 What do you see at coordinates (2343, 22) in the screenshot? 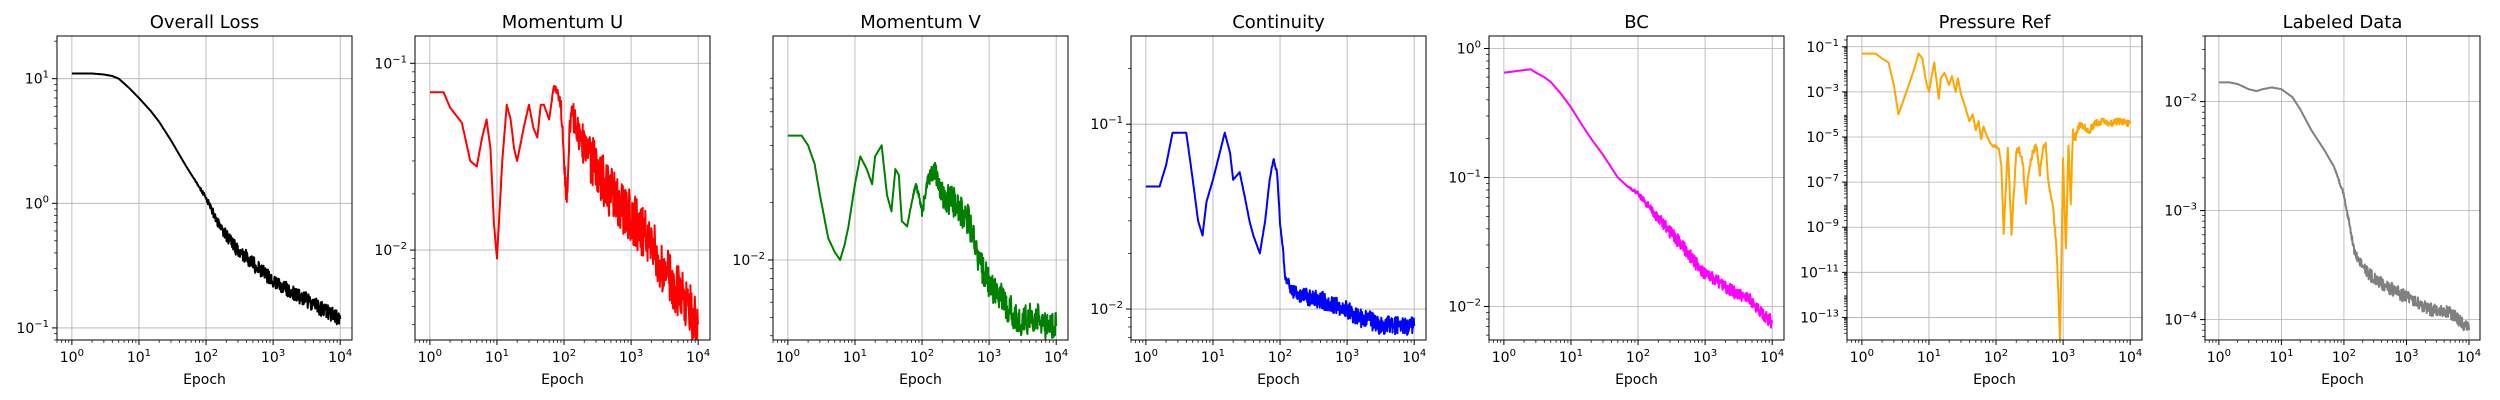
I see `chart-title: Labeled Data` at bounding box center [2343, 22].